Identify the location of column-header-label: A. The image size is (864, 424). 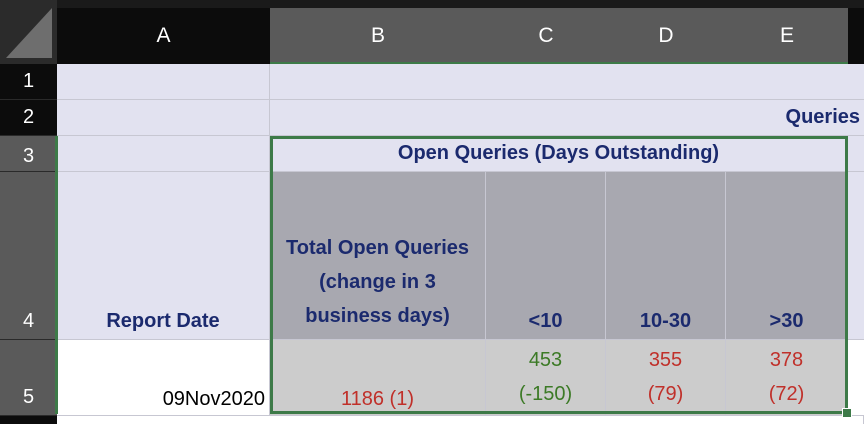
(163, 35).